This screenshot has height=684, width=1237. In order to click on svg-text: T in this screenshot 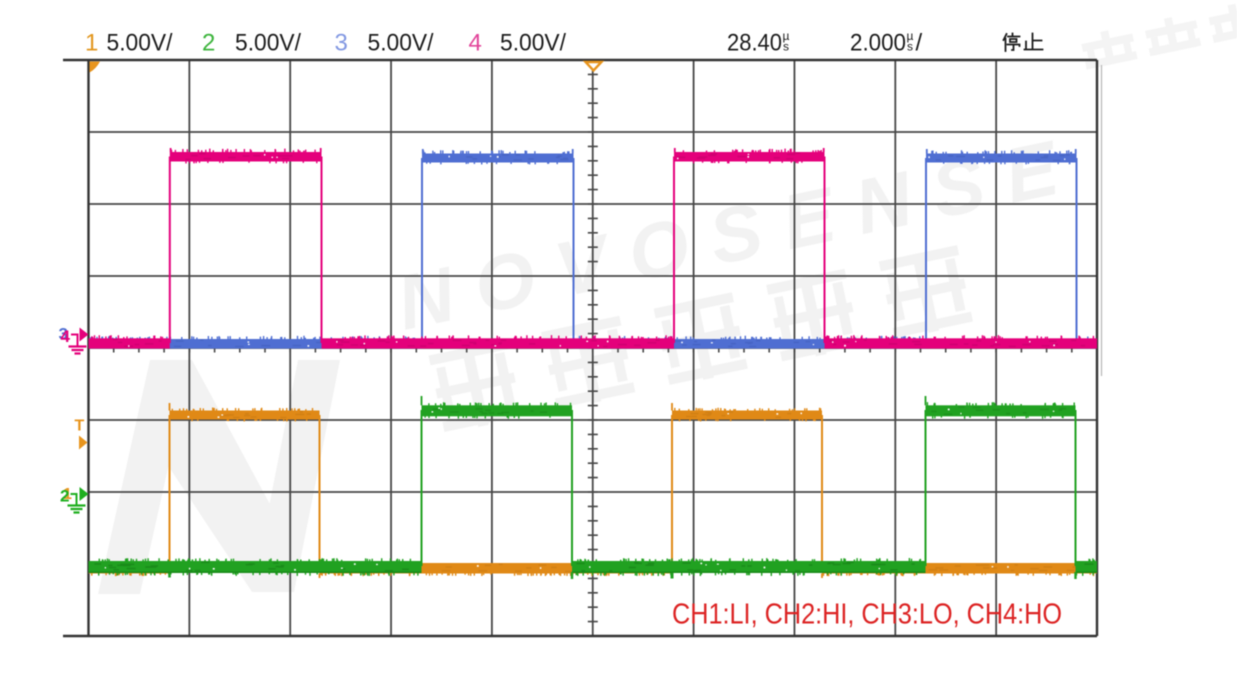, I will do `click(80, 426)`.